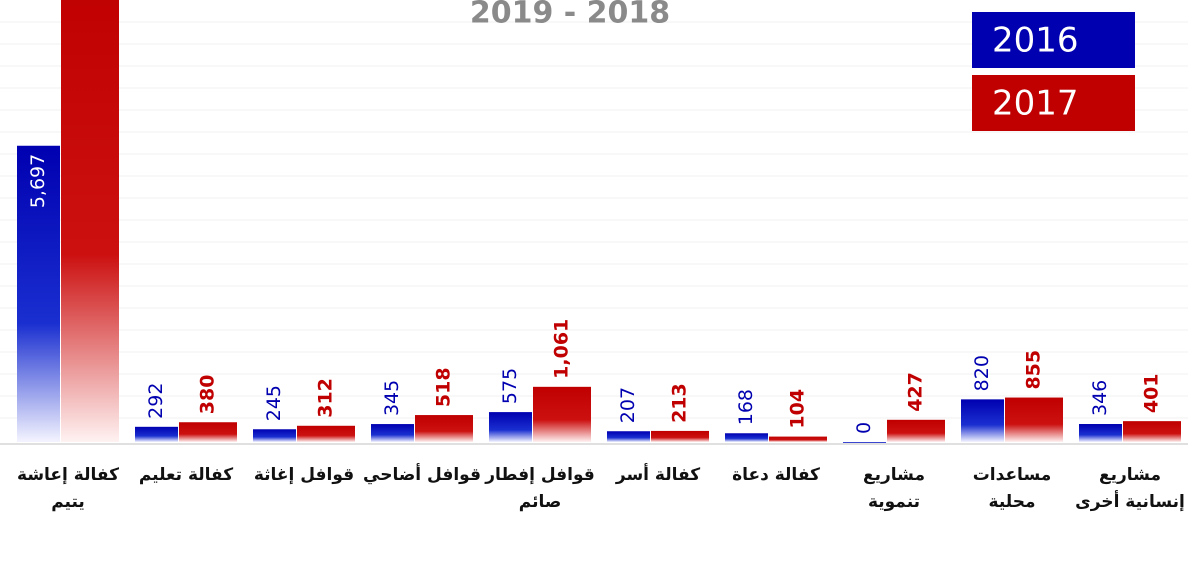  What do you see at coordinates (776, 475) in the screenshot?
I see `x-tick-label: كفالة دعاة` at bounding box center [776, 475].